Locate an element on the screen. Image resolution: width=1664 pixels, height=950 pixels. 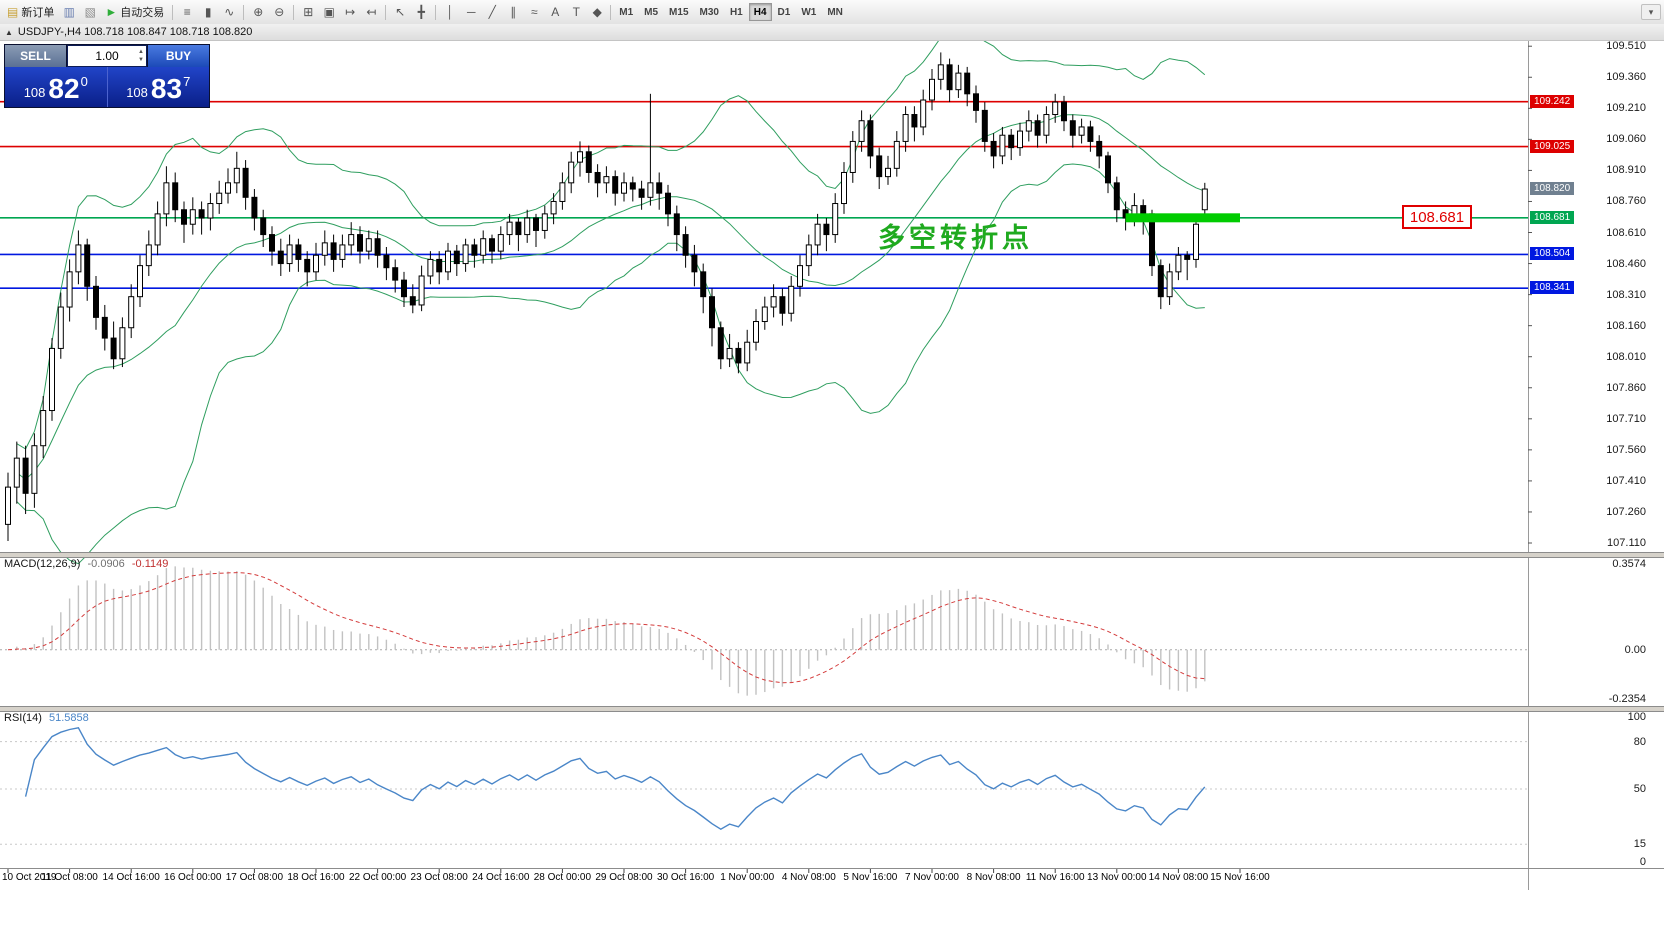
toolbar-overflow-button: ▾ is located at coordinates (1651, 12).